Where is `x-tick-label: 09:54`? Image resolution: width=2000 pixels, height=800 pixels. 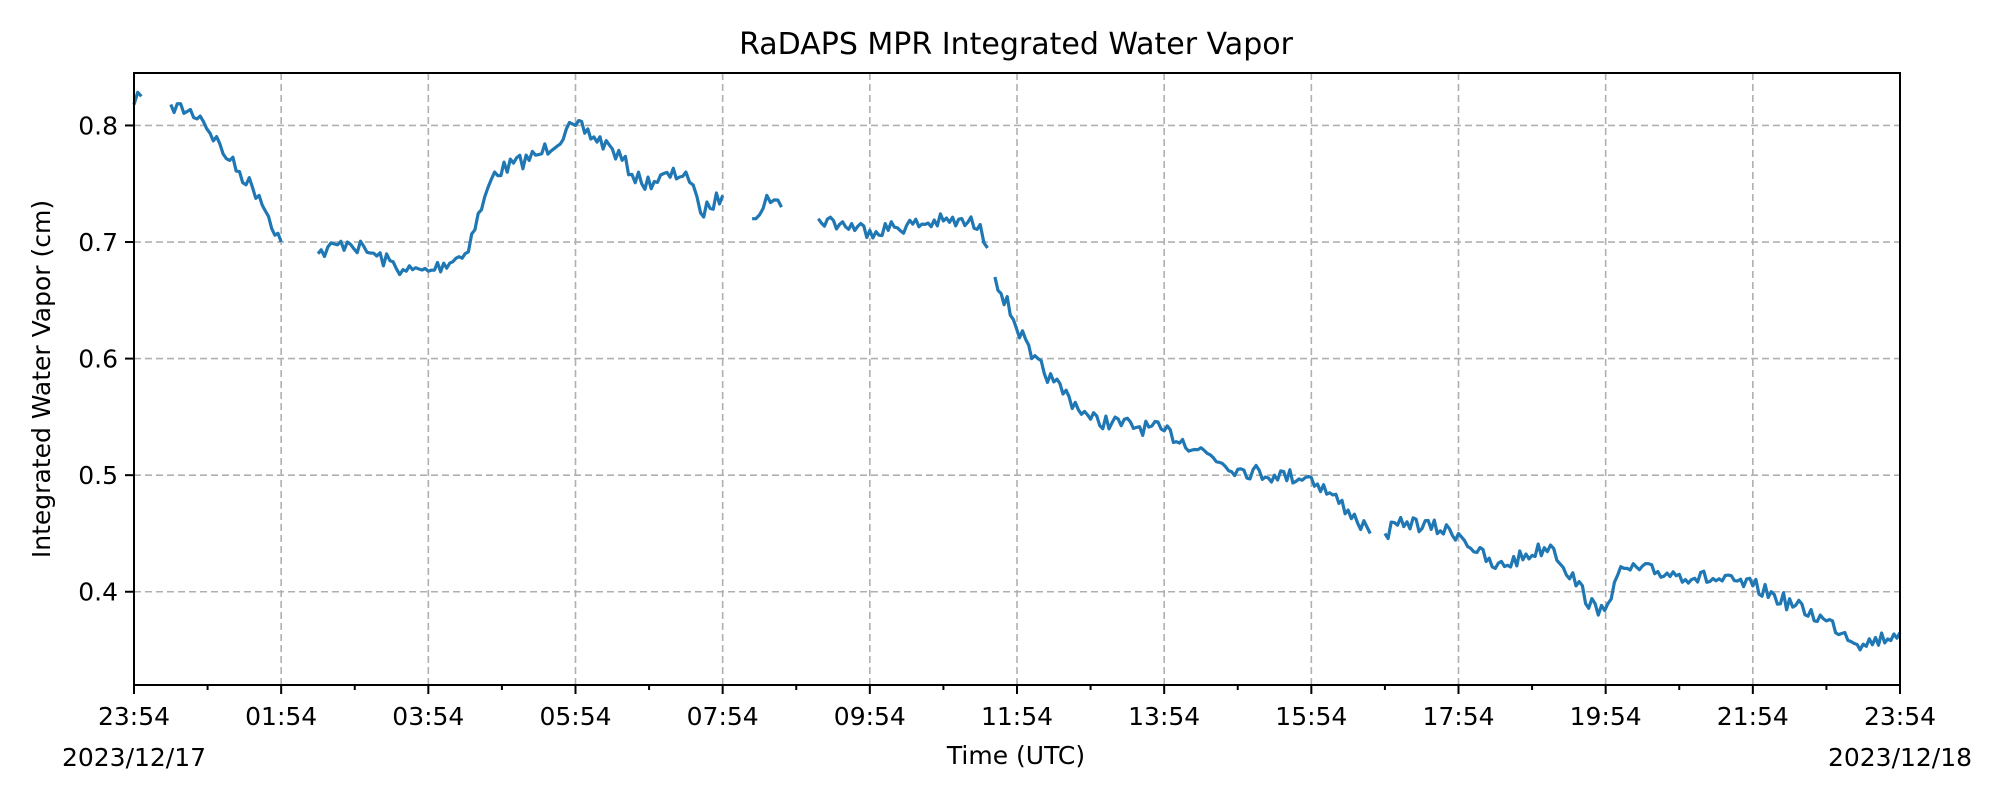 x-tick-label: 09:54 is located at coordinates (870, 716).